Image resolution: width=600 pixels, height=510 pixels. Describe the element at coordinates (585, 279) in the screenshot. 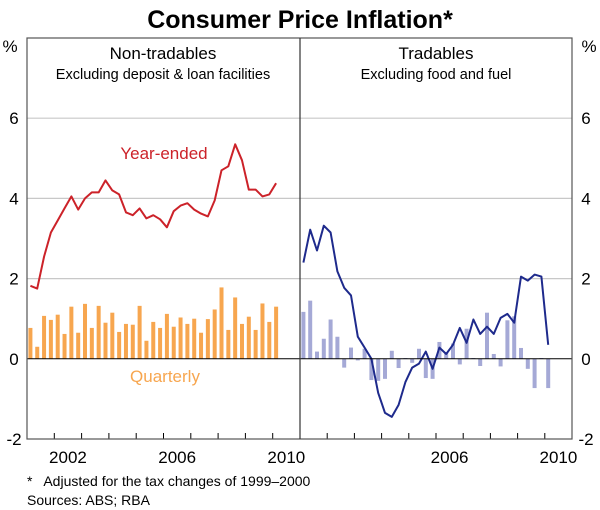

I see `y-tick-label-right: 2` at that location.